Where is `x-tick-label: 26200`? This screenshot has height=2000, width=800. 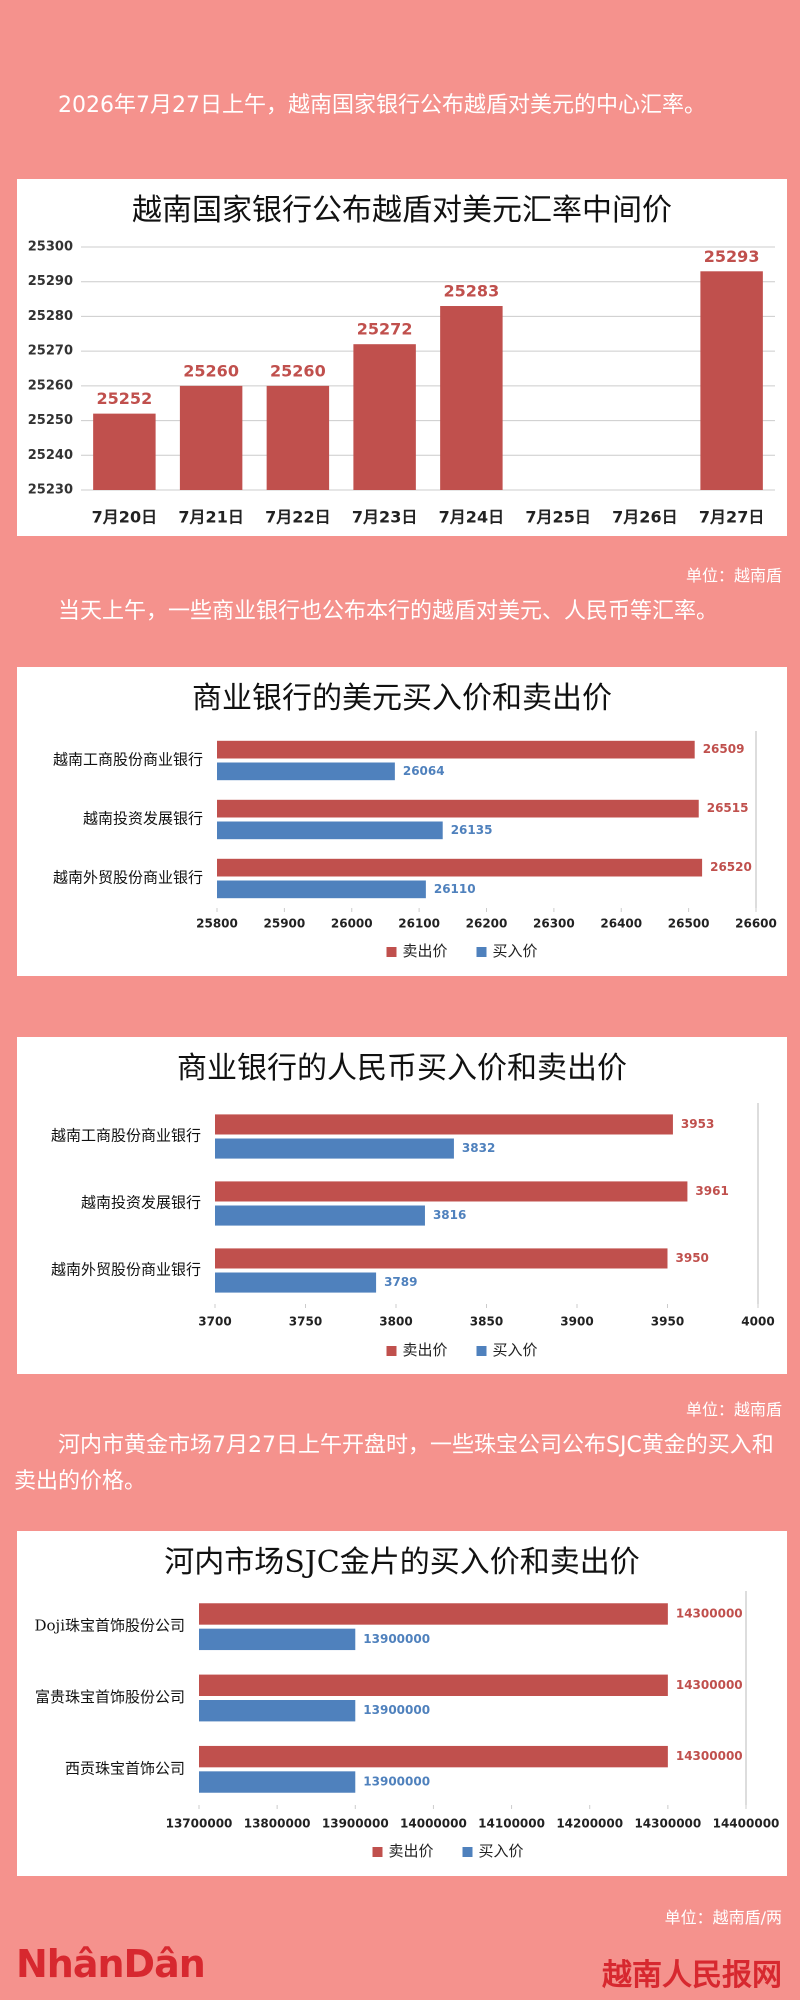
x-tick-label: 26200 is located at coordinates (487, 924).